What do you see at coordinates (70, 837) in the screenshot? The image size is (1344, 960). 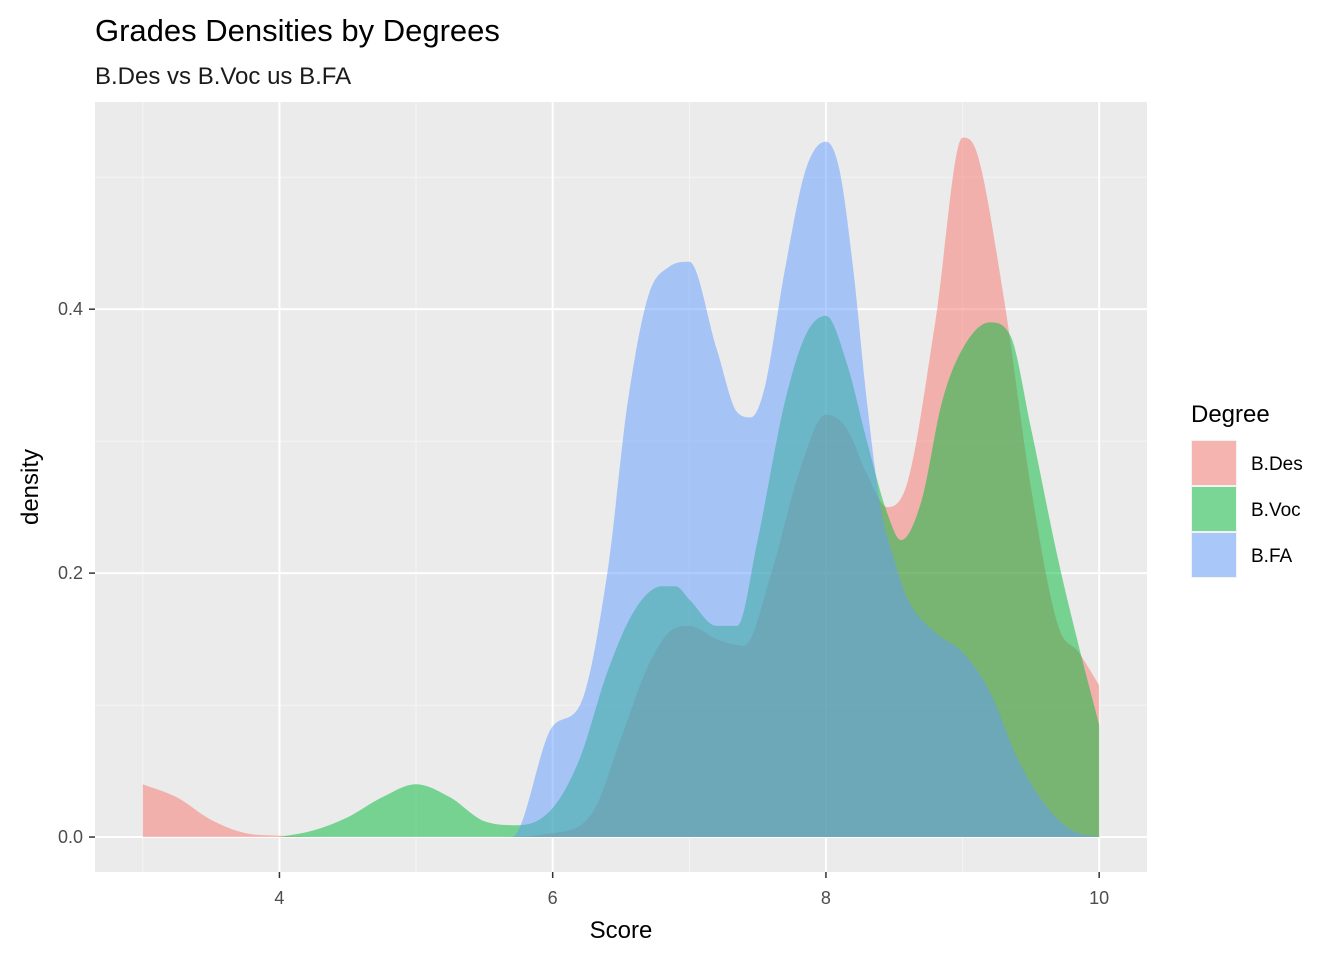 I see `y-tick-label: 0.0` at bounding box center [70, 837].